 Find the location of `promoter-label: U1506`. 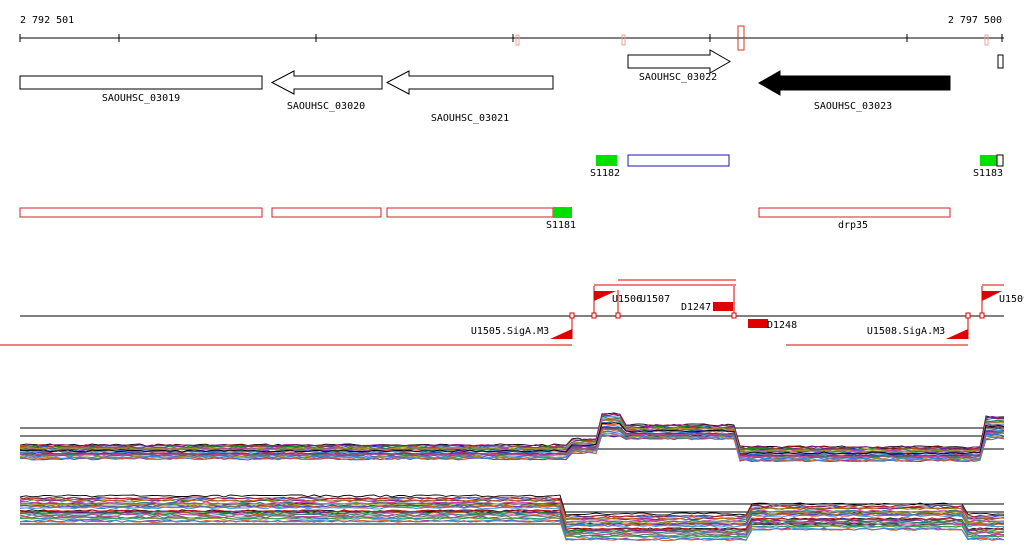

promoter-label: U1506 is located at coordinates (627, 299).